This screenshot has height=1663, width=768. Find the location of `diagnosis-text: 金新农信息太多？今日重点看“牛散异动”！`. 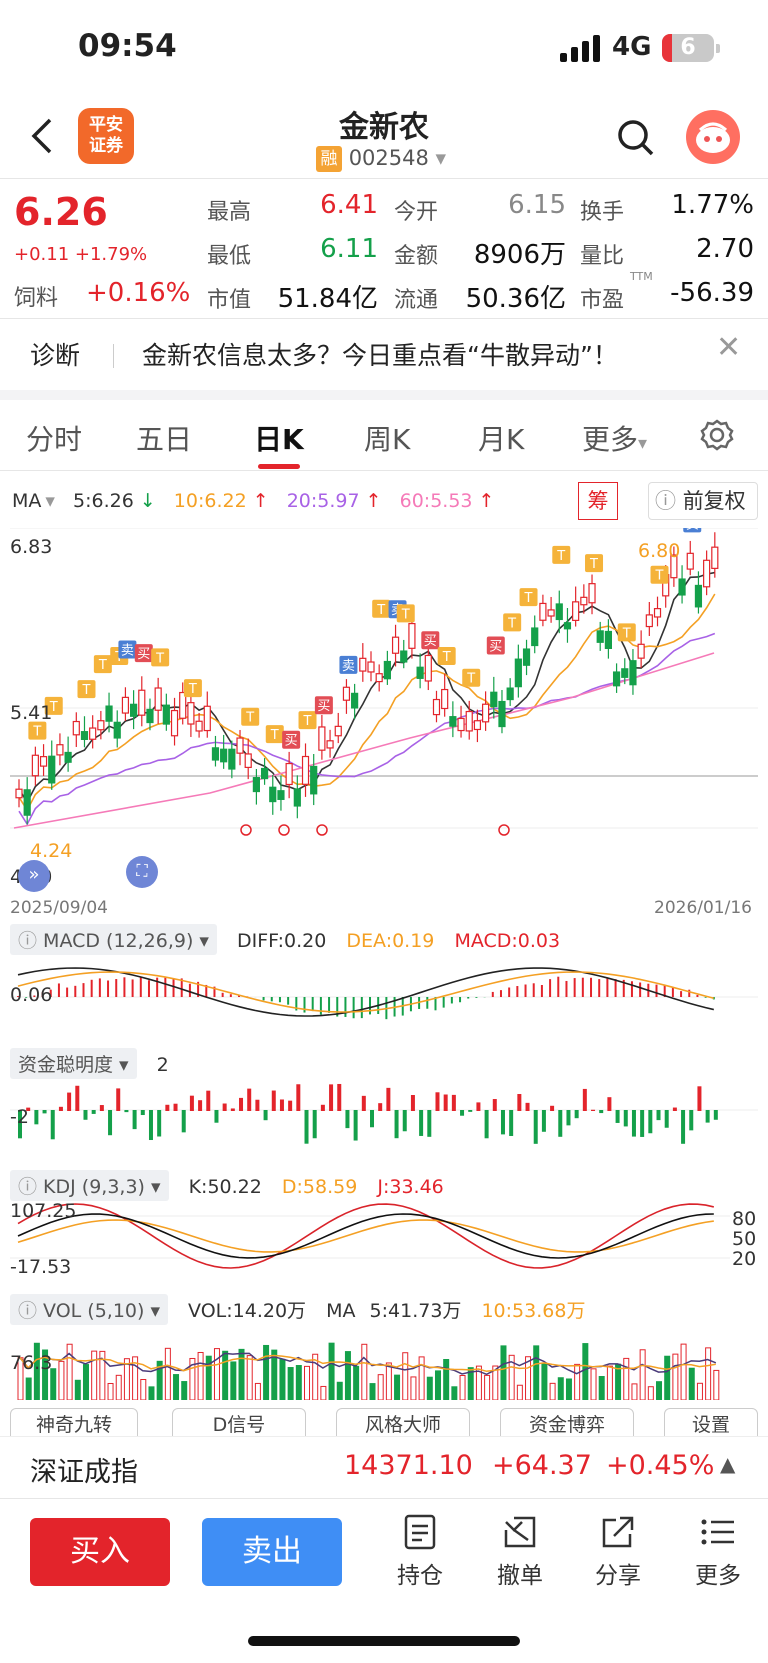

diagnosis-text: 金新农信息太多？今日重点看“牛散异动”！ is located at coordinates (380, 355).